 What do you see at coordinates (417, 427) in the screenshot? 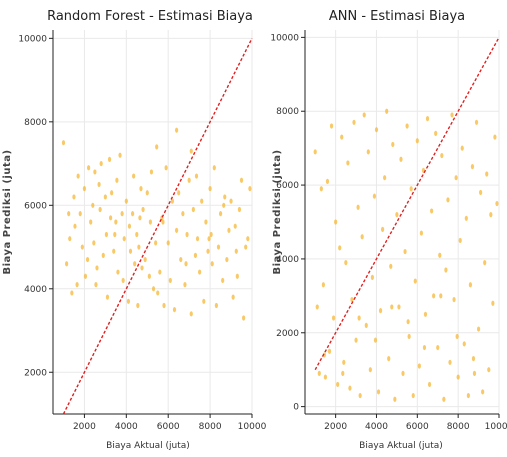
I see `ann-x-tick-label: 6000` at bounding box center [417, 427].